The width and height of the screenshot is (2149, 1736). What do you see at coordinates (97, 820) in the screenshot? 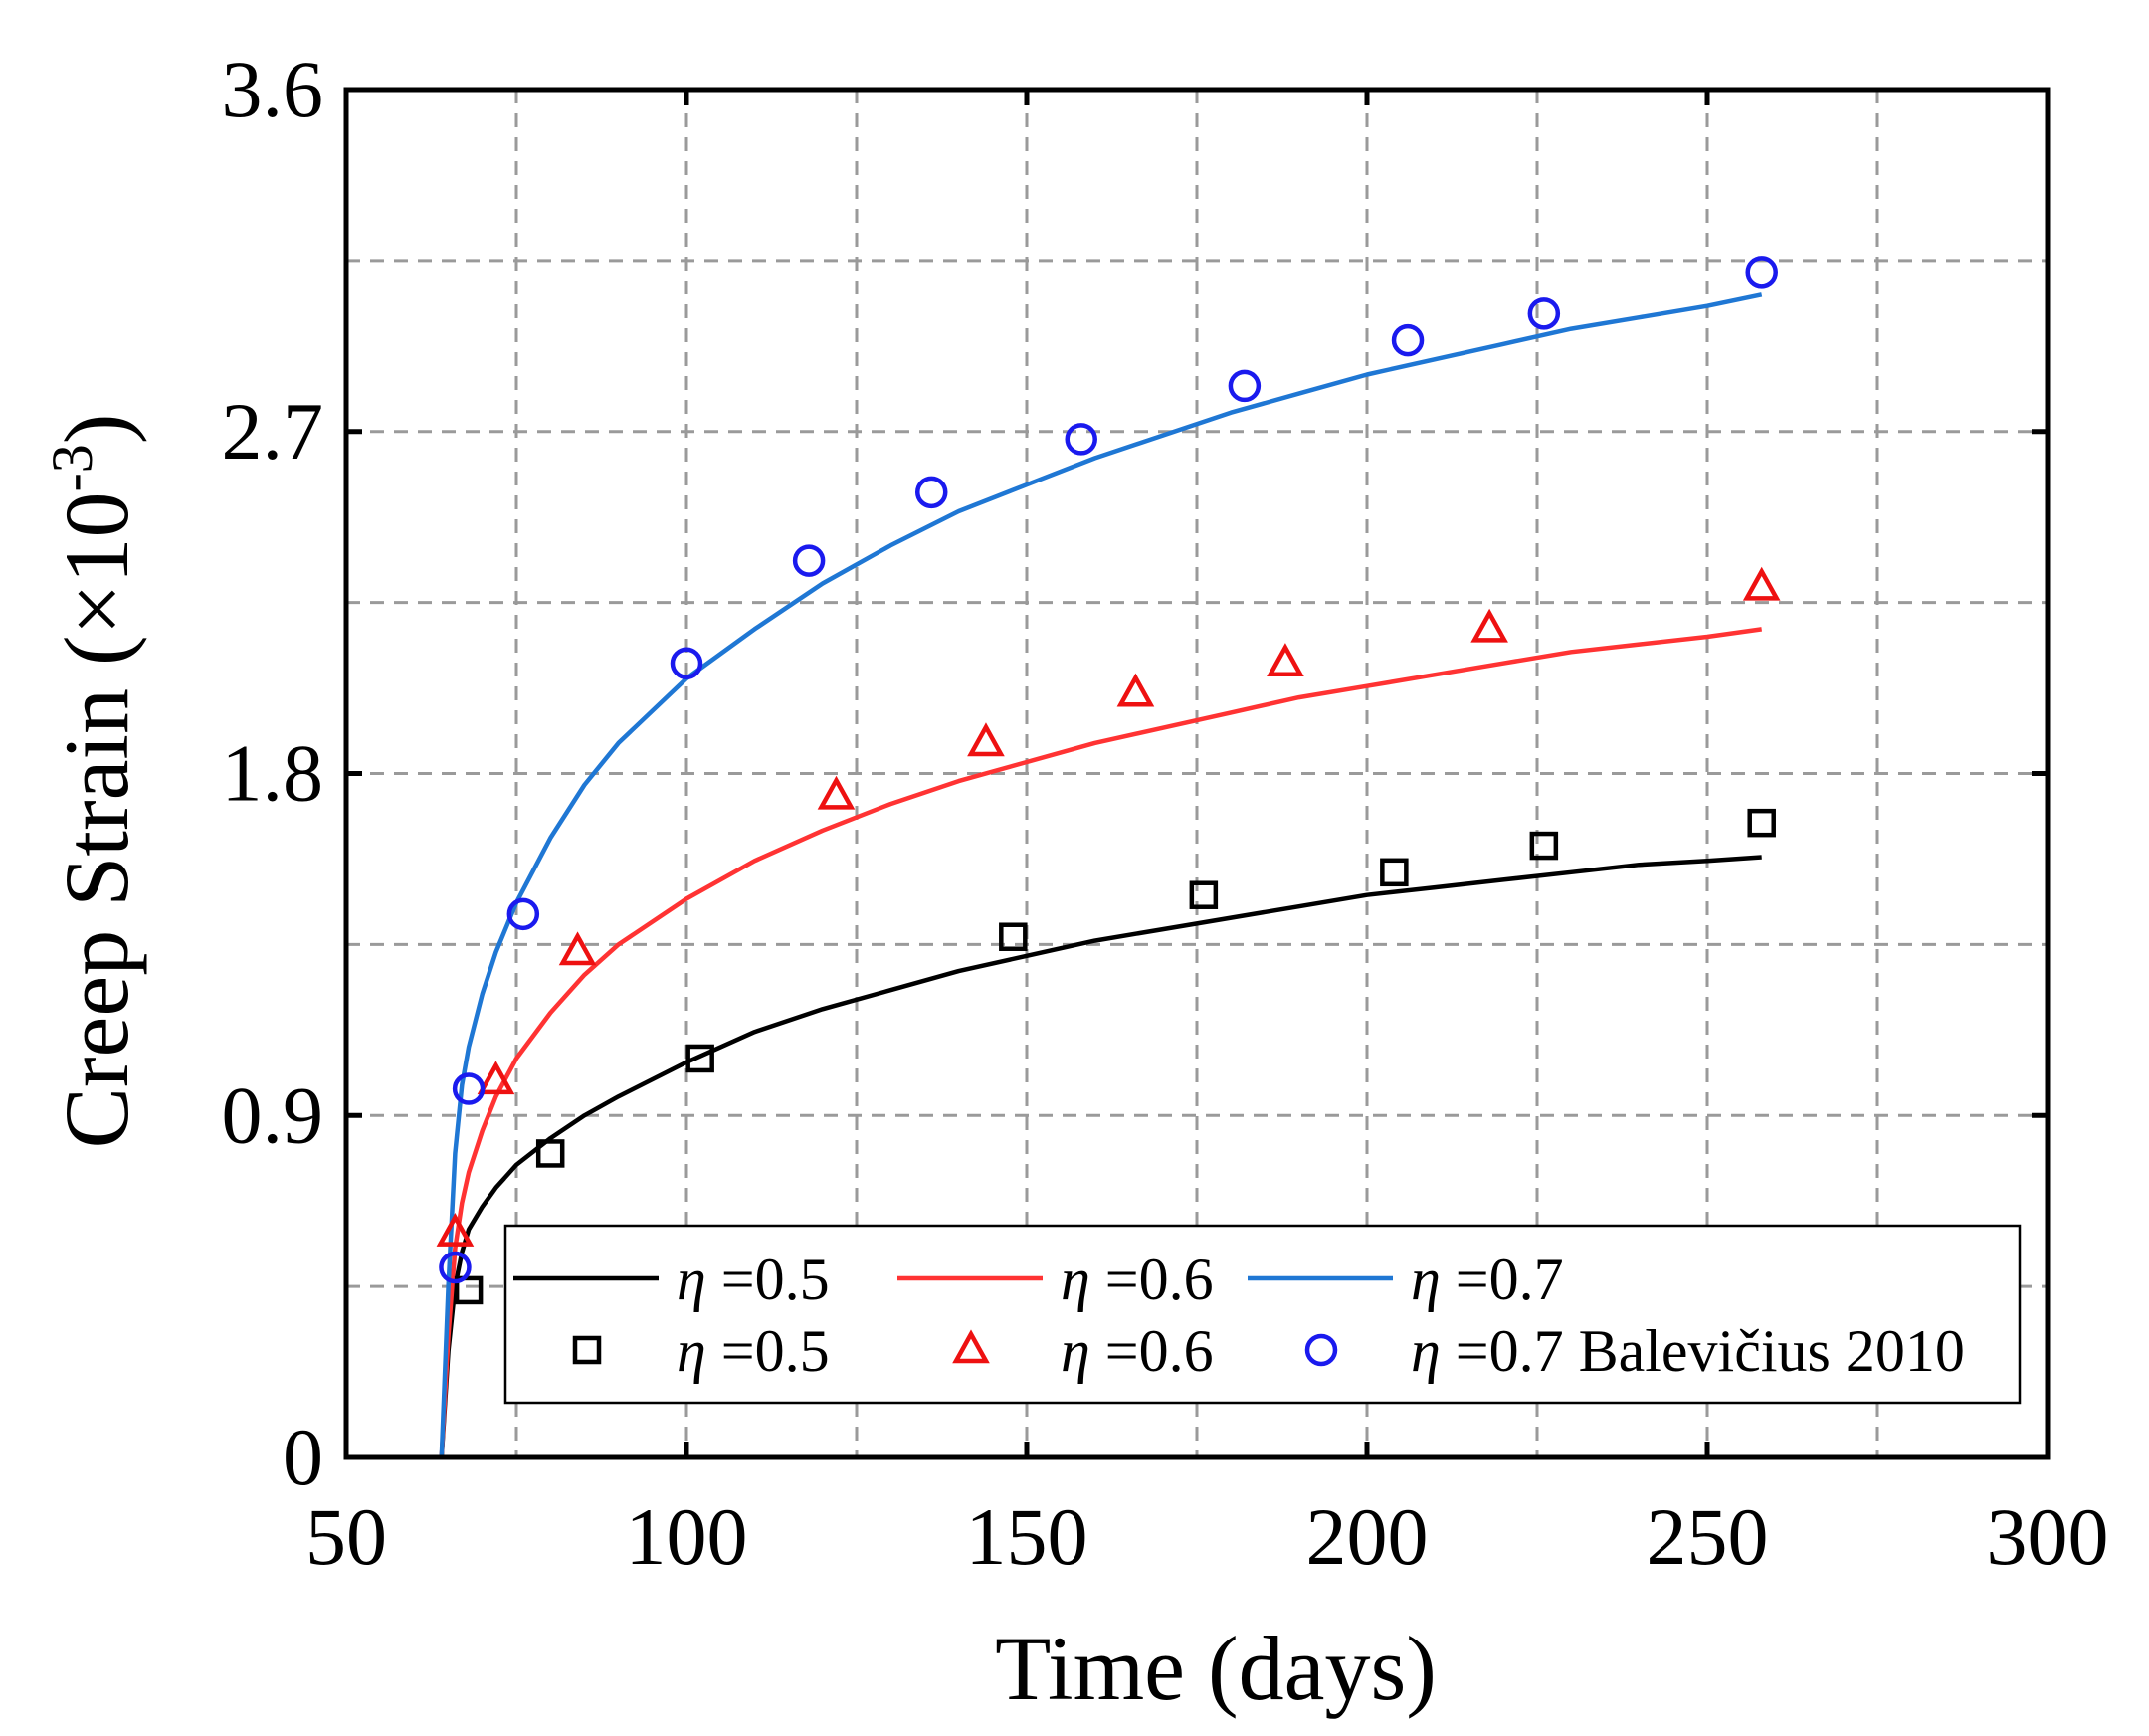
I see `y-axis-title-main: Creep Strain (×10` at bounding box center [97, 820].